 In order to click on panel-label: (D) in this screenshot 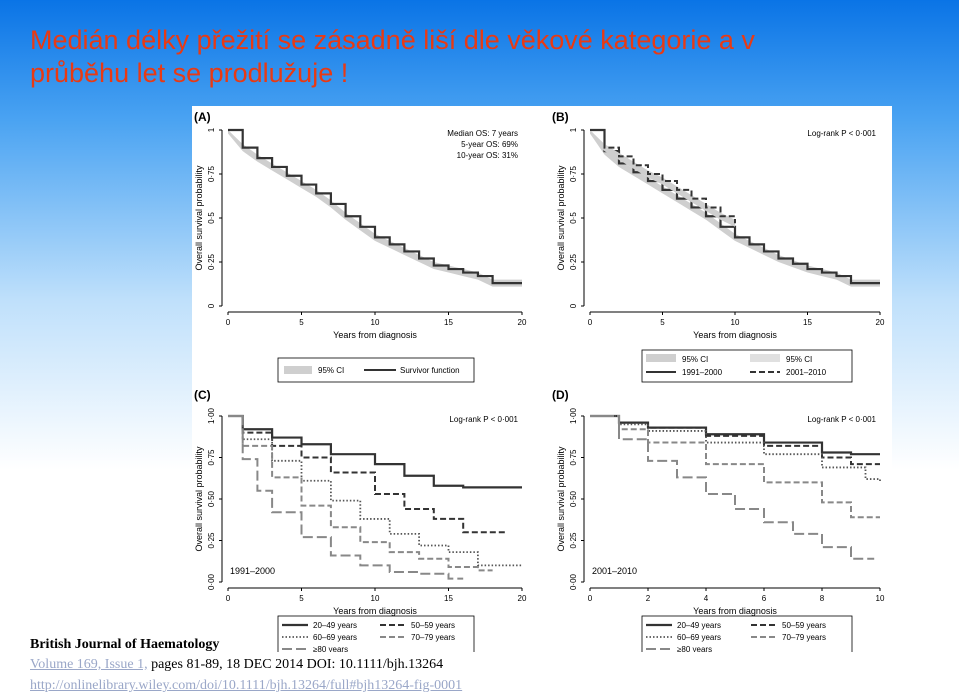, I will do `click(560, 395)`.